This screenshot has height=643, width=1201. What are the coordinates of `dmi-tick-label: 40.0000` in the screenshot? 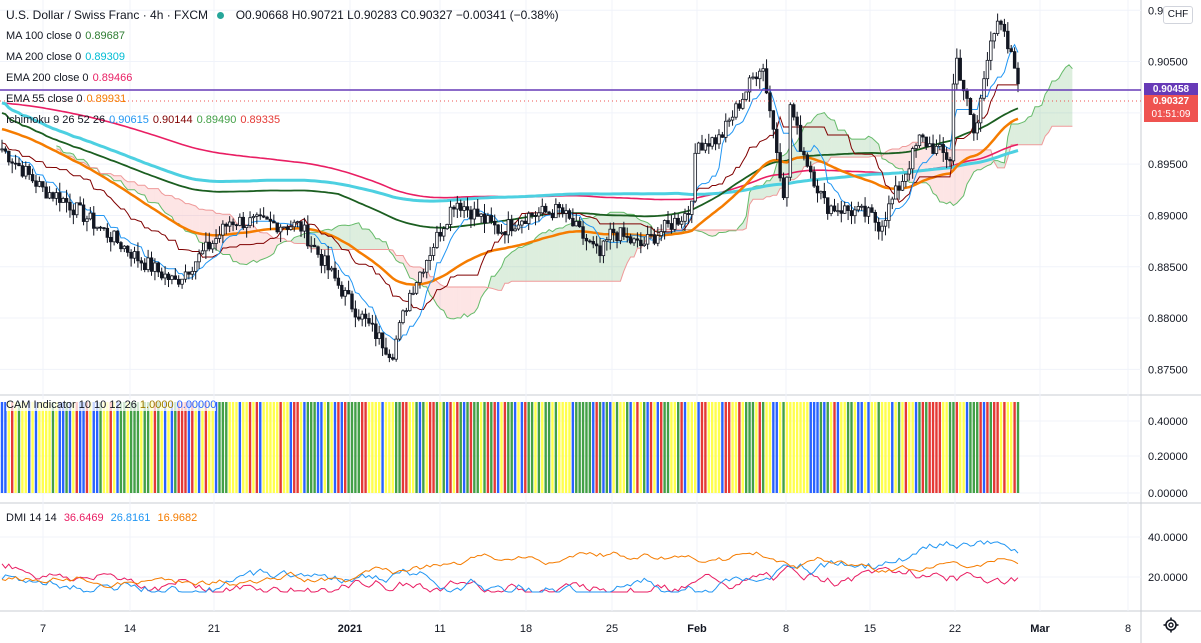 It's located at (1168, 538).